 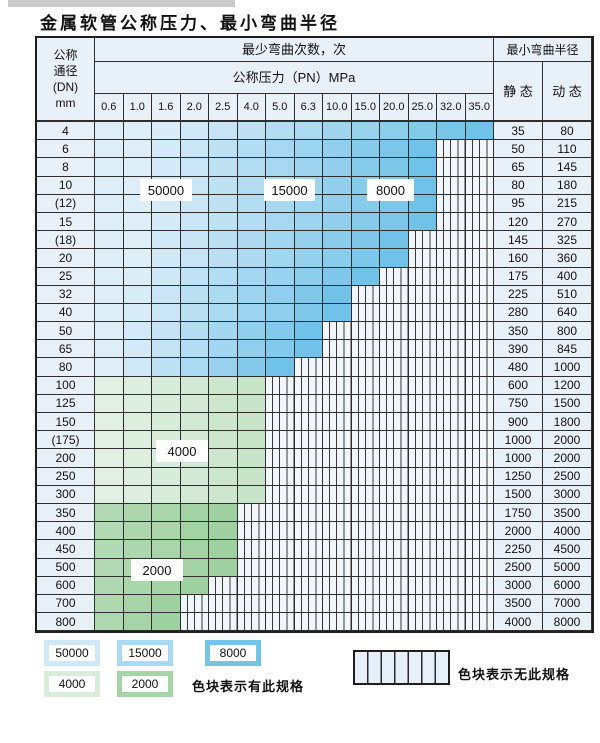 What do you see at coordinates (65, 103) in the screenshot?
I see `dn-header-line: mm` at bounding box center [65, 103].